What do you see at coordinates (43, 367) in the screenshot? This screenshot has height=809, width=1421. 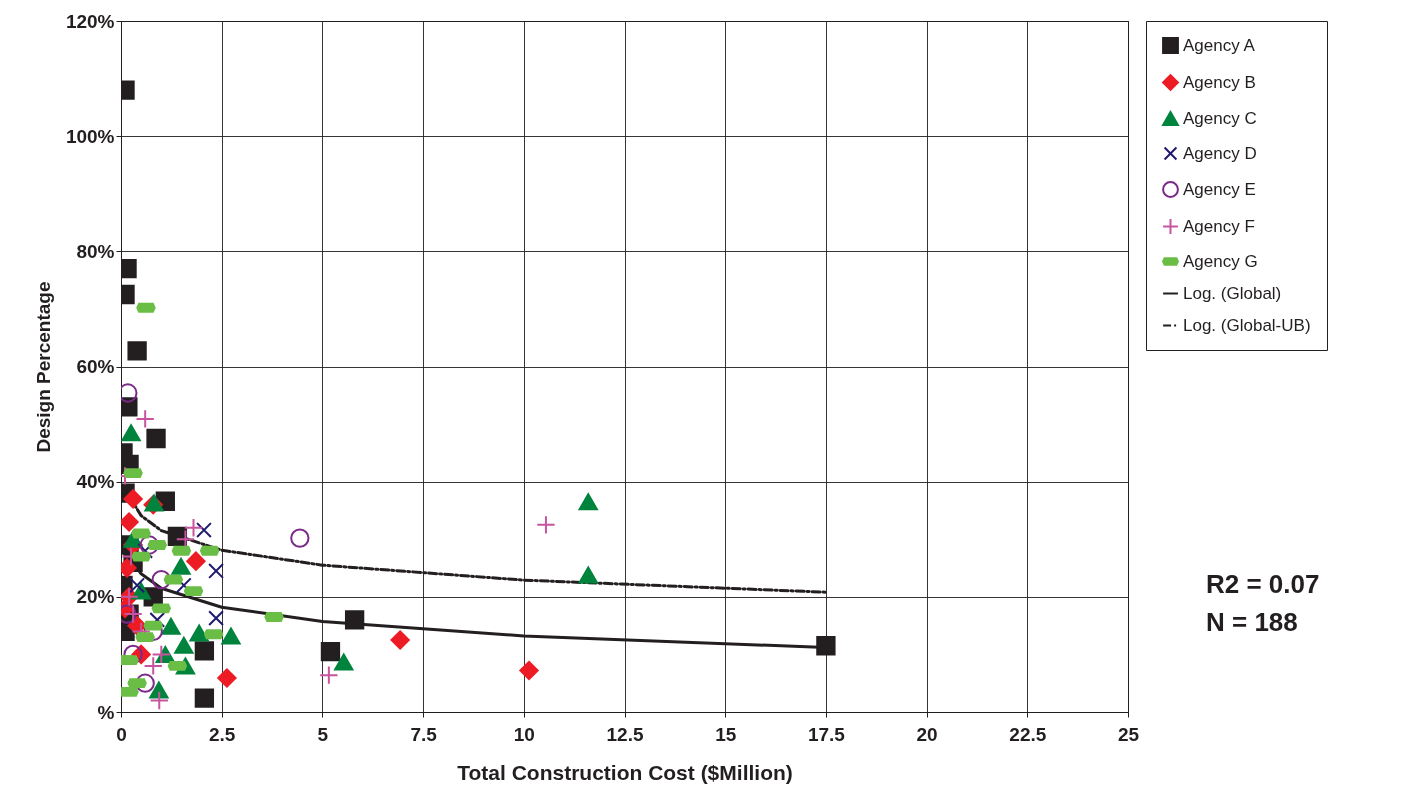 I see `y-axis-title: Design Percentage` at bounding box center [43, 367].